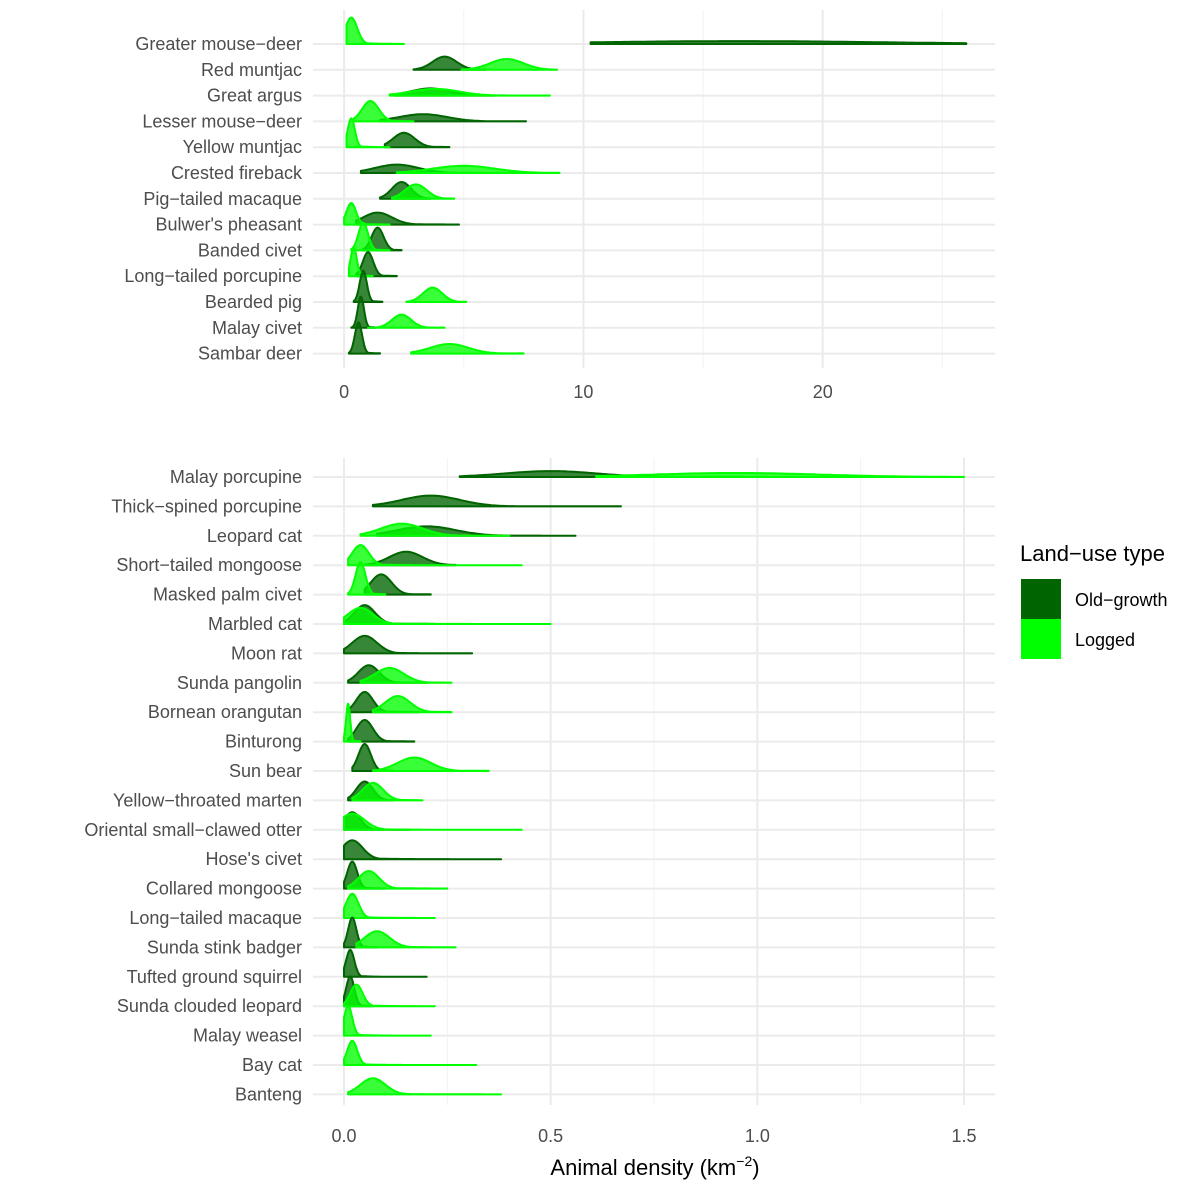 The width and height of the screenshot is (1200, 1200). What do you see at coordinates (242, 147) in the screenshot?
I see `y-tick-label-yellow-muntjac: Yellow muntjac` at bounding box center [242, 147].